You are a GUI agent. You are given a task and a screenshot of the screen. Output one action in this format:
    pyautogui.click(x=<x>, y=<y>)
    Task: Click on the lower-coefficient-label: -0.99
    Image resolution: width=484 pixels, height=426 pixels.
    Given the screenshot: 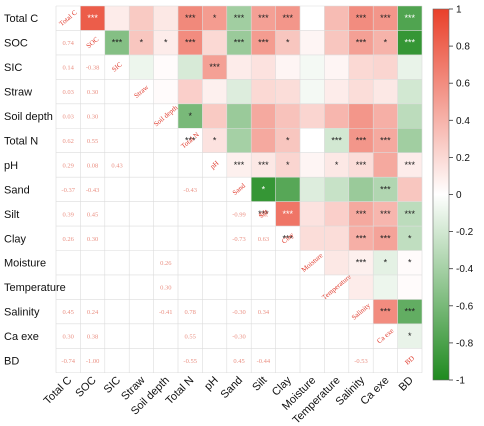 What is the action you would take?
    pyautogui.click(x=239, y=214)
    